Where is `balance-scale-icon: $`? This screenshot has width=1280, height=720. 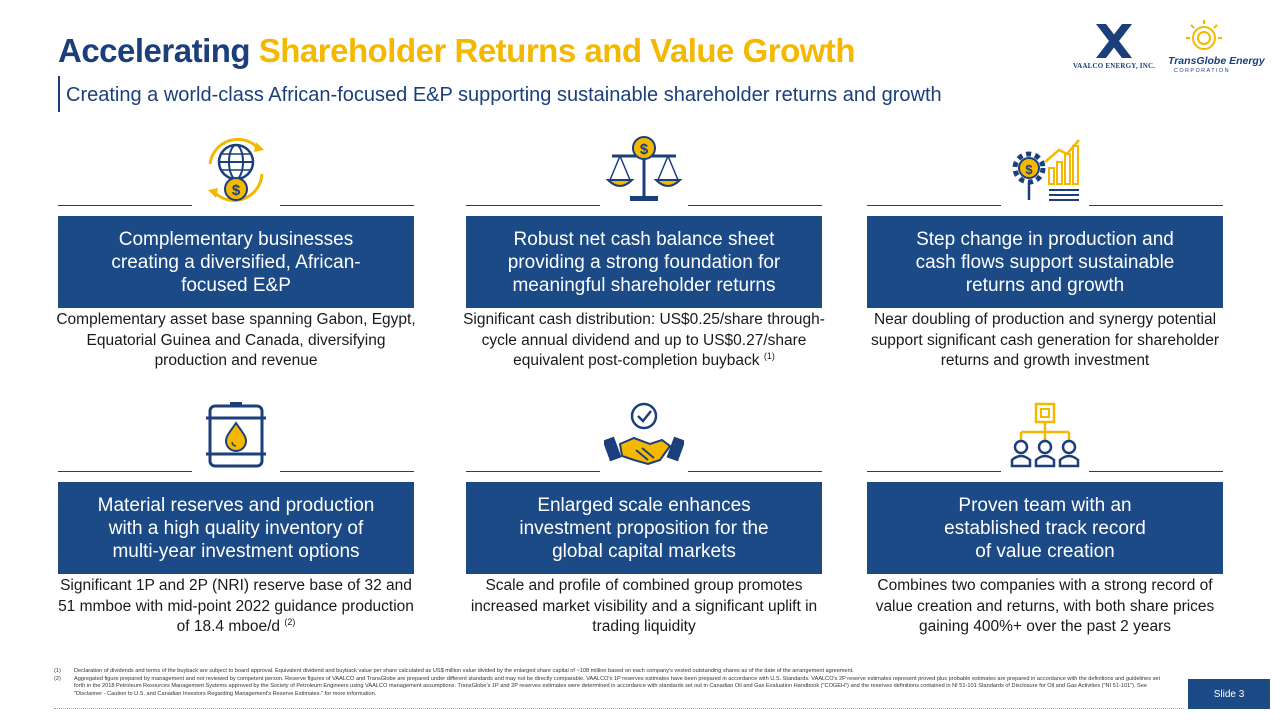 balance-scale-icon: $ is located at coordinates (644, 168).